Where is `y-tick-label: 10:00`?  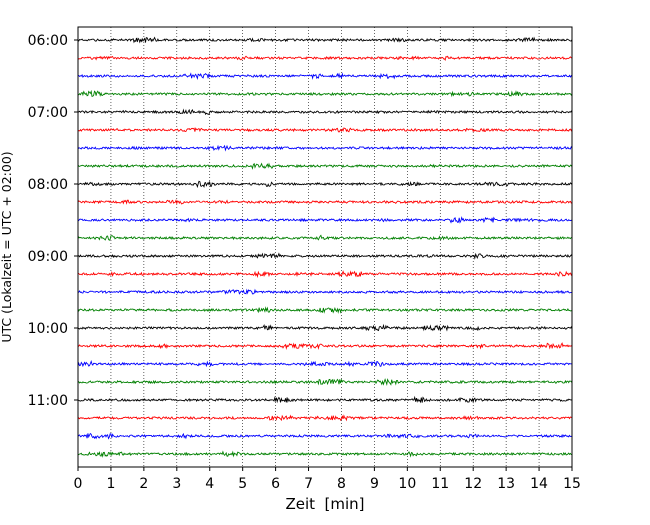
y-tick-label: 10:00 is located at coordinates (48, 329).